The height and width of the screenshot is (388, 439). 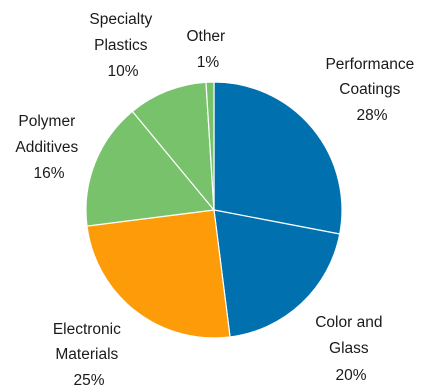 What do you see at coordinates (122, 45) in the screenshot?
I see `label-specialty-plastics: Specialty Plastics 10%` at bounding box center [122, 45].